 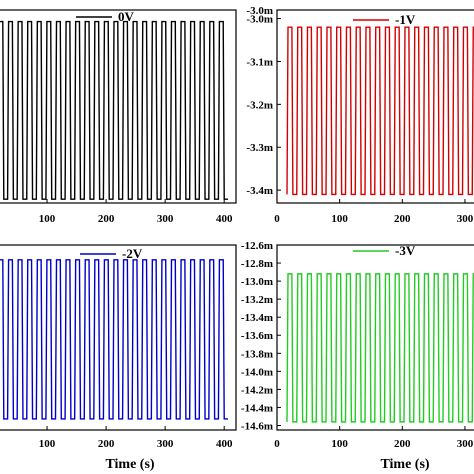 I want to click on x-axis-label-left: Time (s), so click(x=129, y=464).